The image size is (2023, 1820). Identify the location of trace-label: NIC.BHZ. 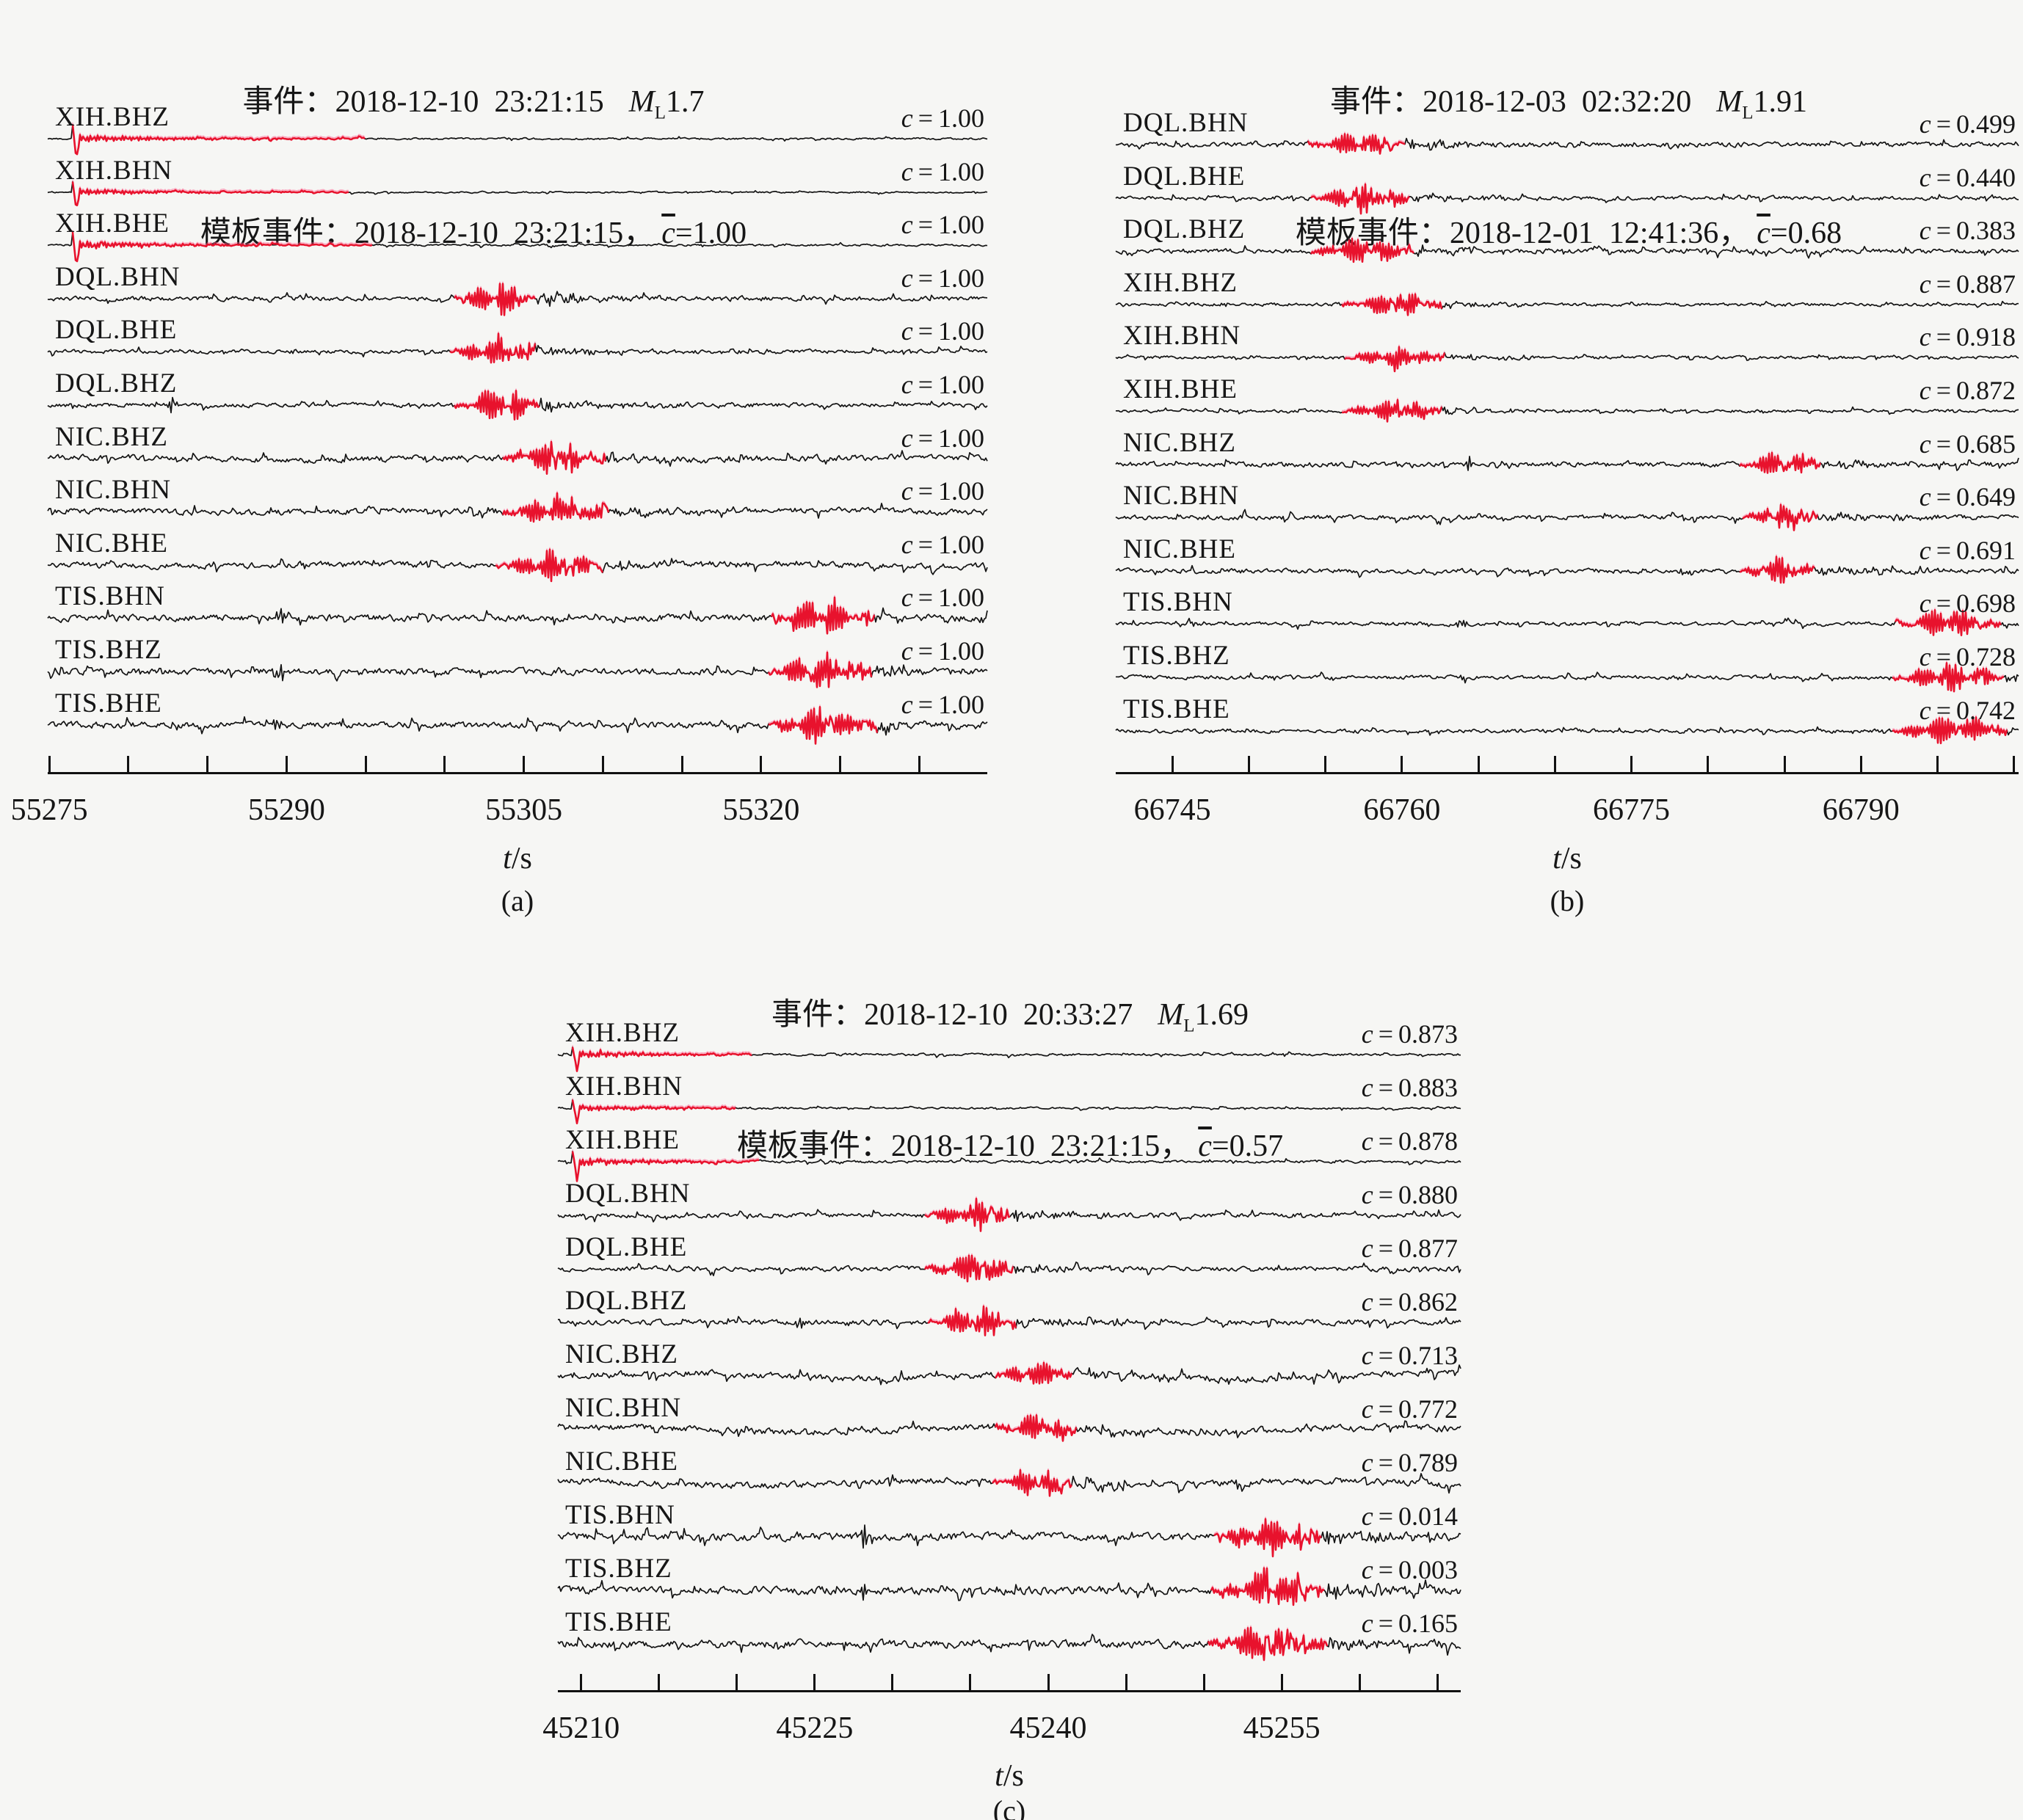
(112, 436).